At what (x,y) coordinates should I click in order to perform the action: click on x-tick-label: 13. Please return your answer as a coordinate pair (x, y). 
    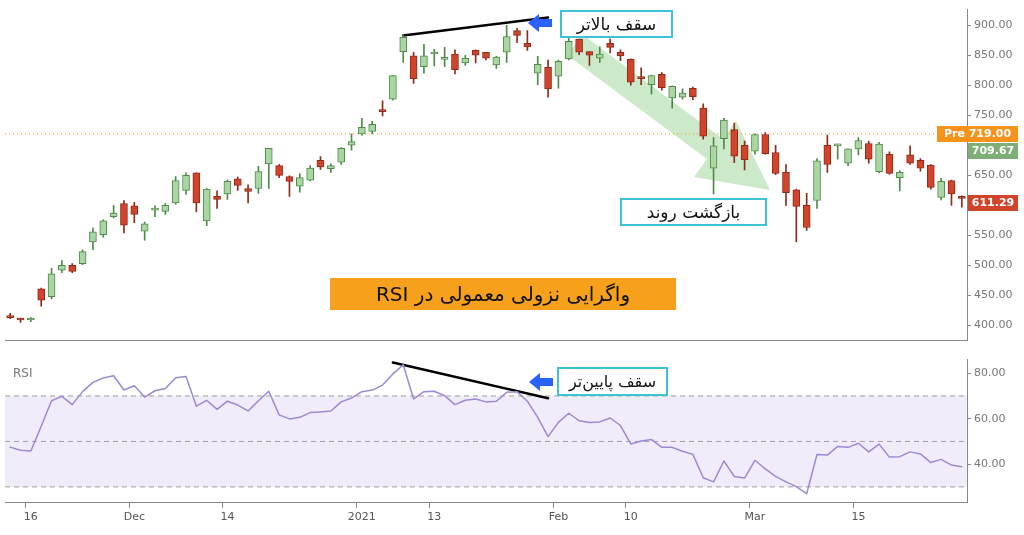
    Looking at the image, I should click on (434, 517).